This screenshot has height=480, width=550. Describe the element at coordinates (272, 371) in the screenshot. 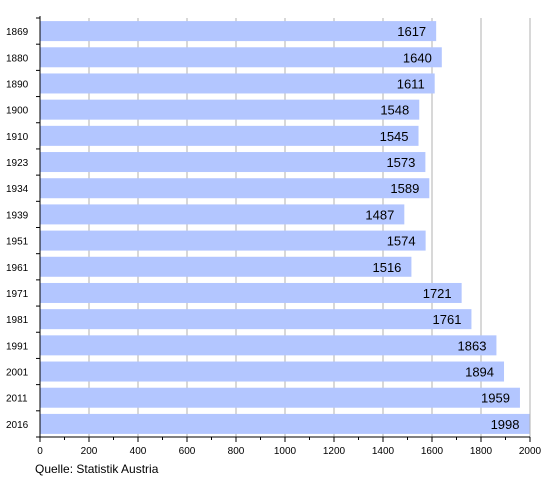

I see `bar-2001` at that location.